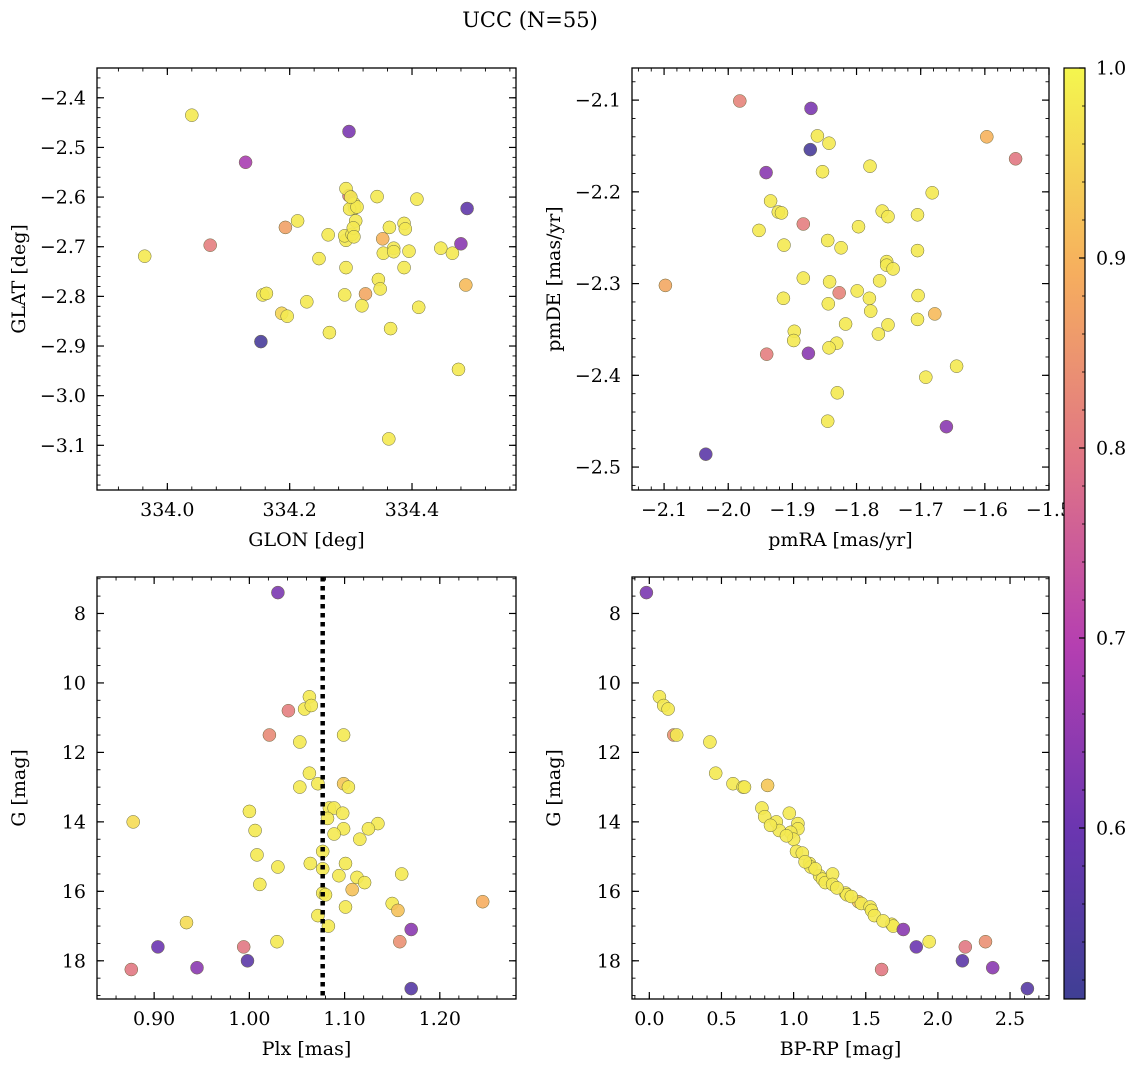 The width and height of the screenshot is (1136, 1067). Describe the element at coordinates (598, 376) in the screenshot. I see `y-tick-label: −2.4` at that location.